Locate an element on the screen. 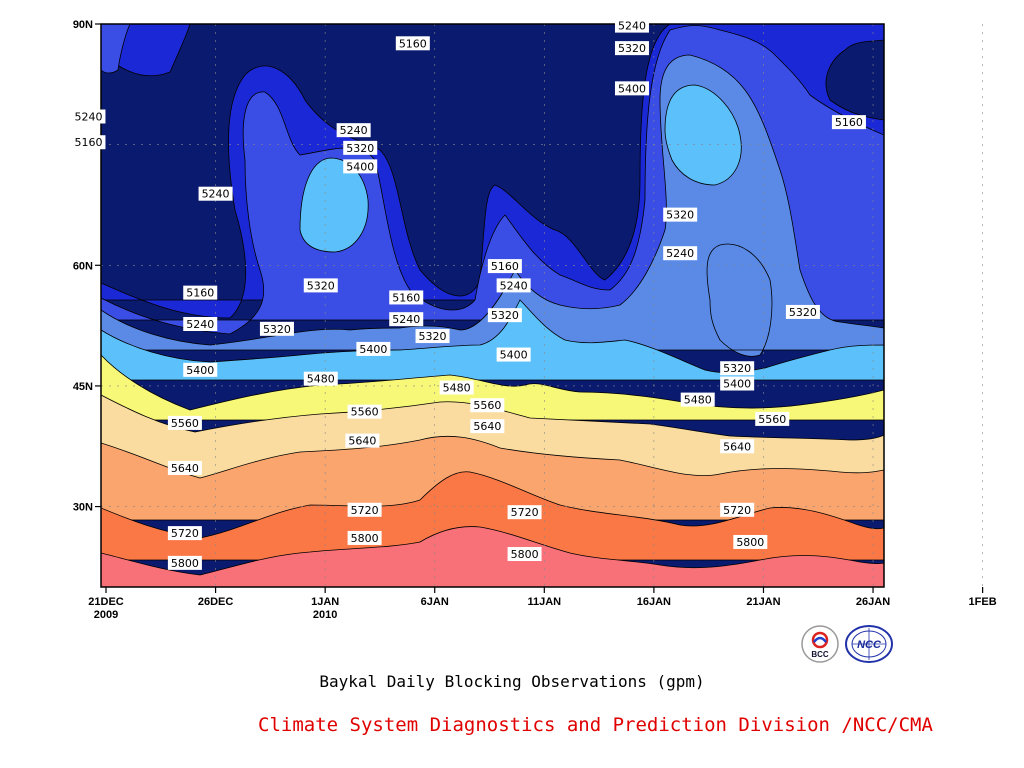  x-tick-label: 21JAN is located at coordinates (763, 602).